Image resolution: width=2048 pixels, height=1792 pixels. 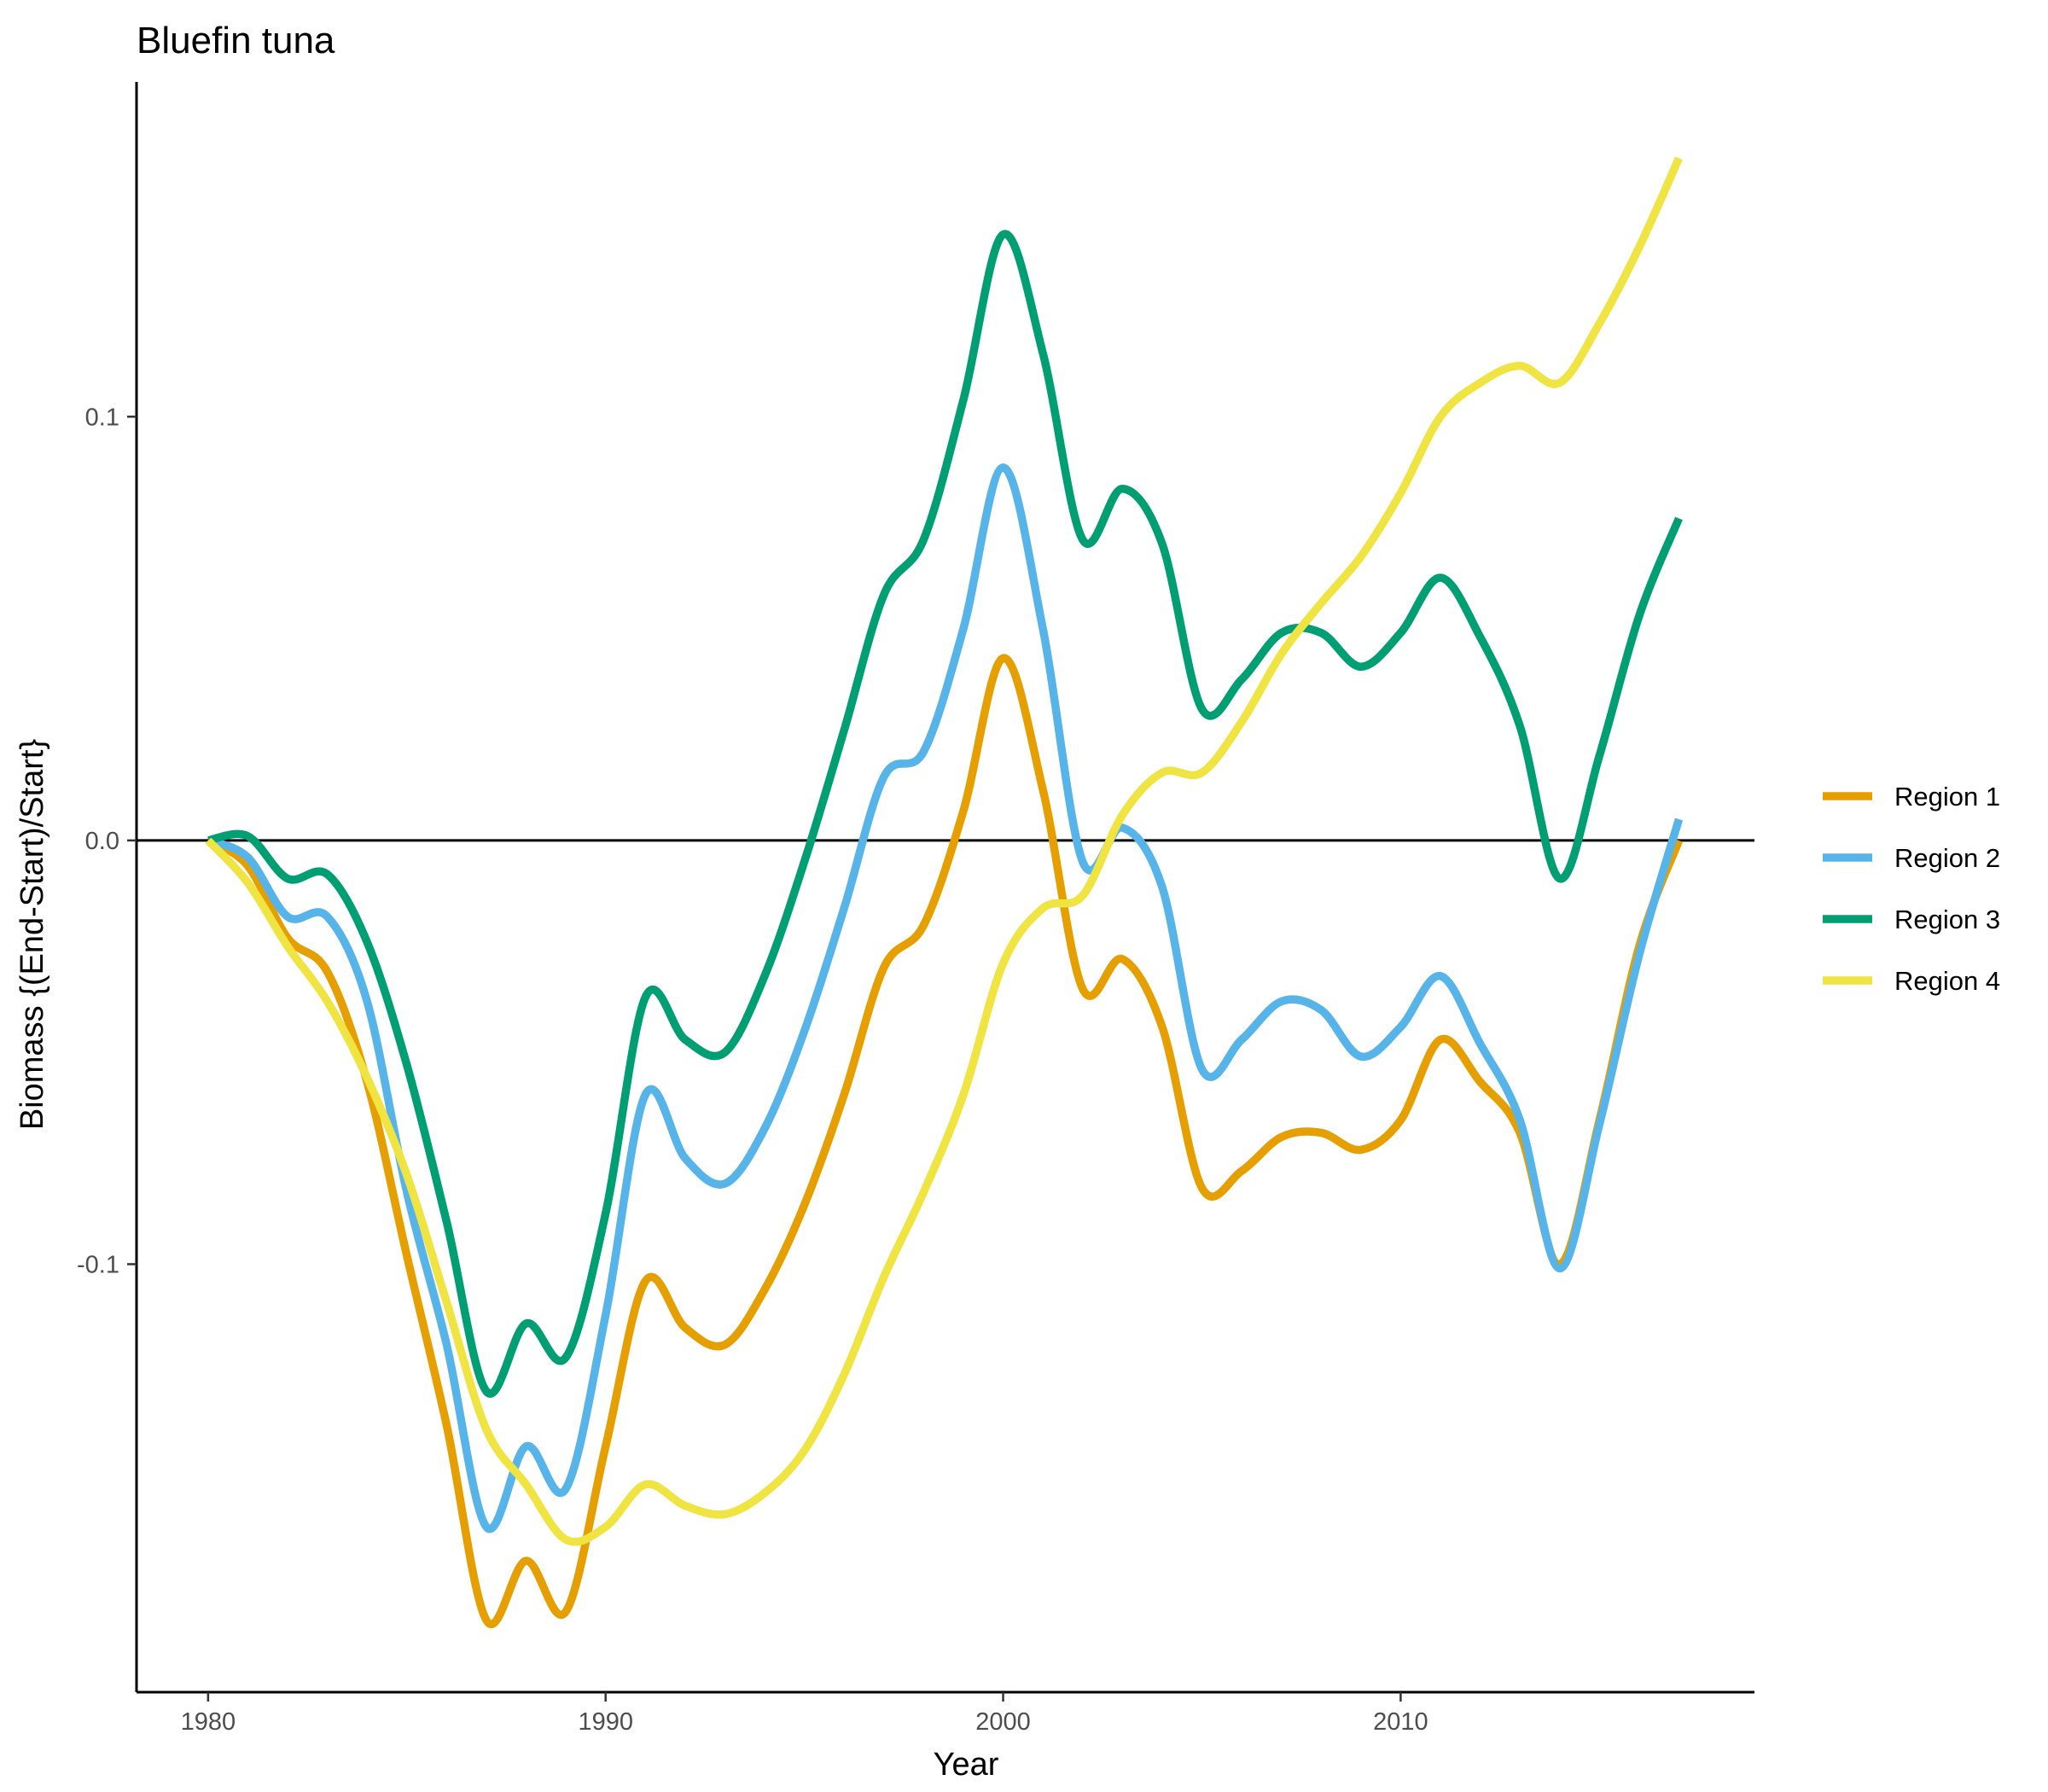 What do you see at coordinates (804, 1714) in the screenshot?
I see `x-axis-ticks: 1980 1990 2000 2010` at bounding box center [804, 1714].